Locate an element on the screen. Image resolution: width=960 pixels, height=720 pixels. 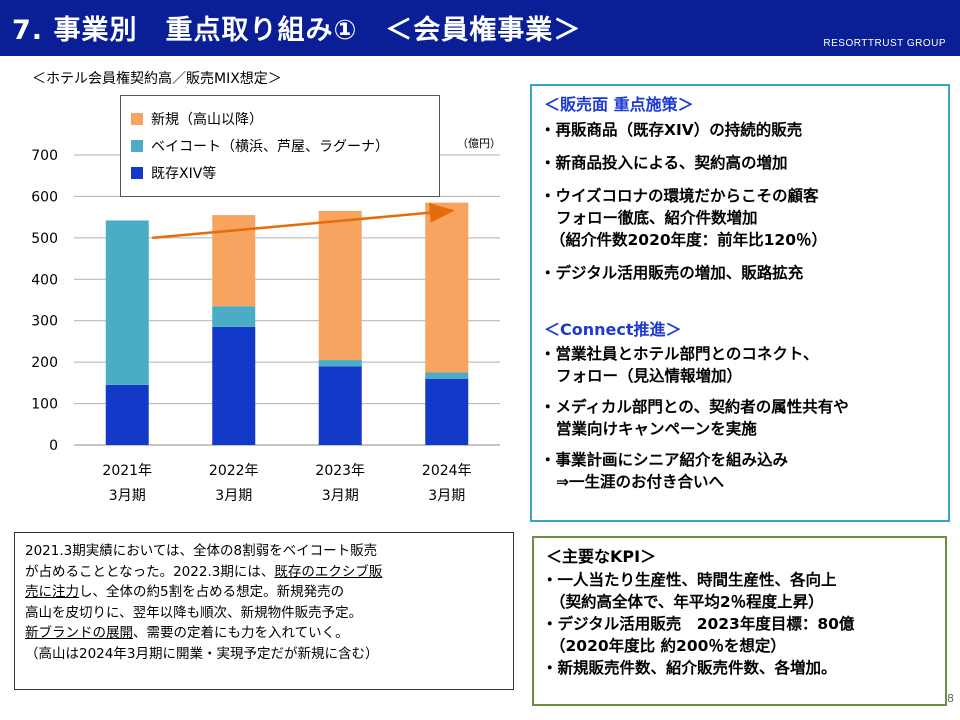
connect-item: ・事業計画にシニア紹介を組み込み ⇒一生涯のお付き合いへ is located at coordinates (694, 471).